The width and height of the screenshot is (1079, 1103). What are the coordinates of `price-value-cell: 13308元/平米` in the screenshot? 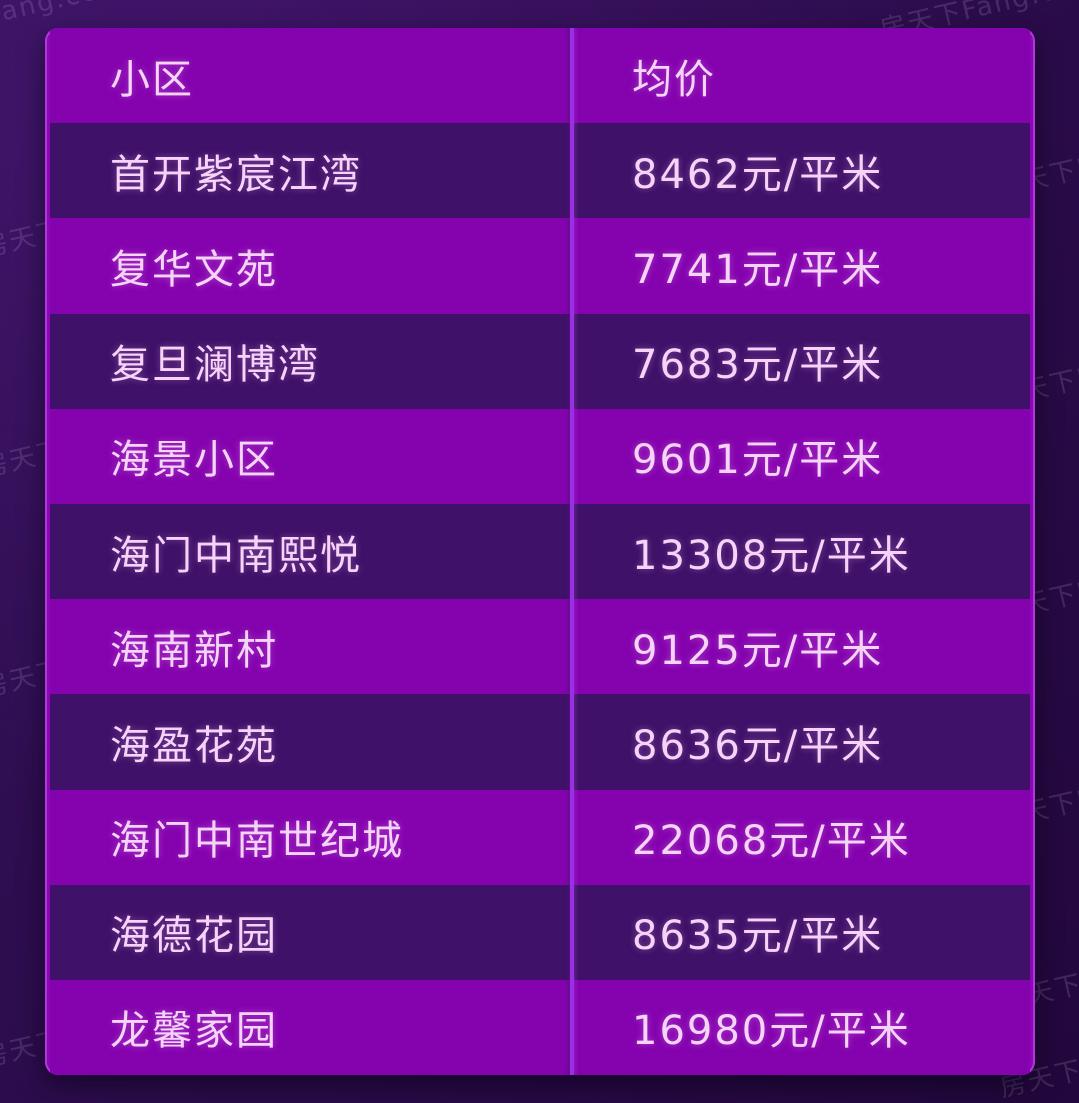 It's located at (771, 555).